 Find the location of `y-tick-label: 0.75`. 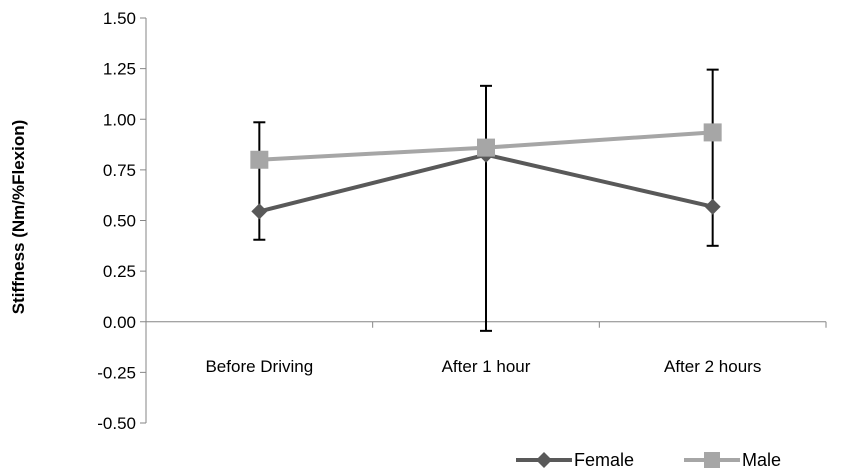

y-tick-label: 0.75 is located at coordinates (119, 170).